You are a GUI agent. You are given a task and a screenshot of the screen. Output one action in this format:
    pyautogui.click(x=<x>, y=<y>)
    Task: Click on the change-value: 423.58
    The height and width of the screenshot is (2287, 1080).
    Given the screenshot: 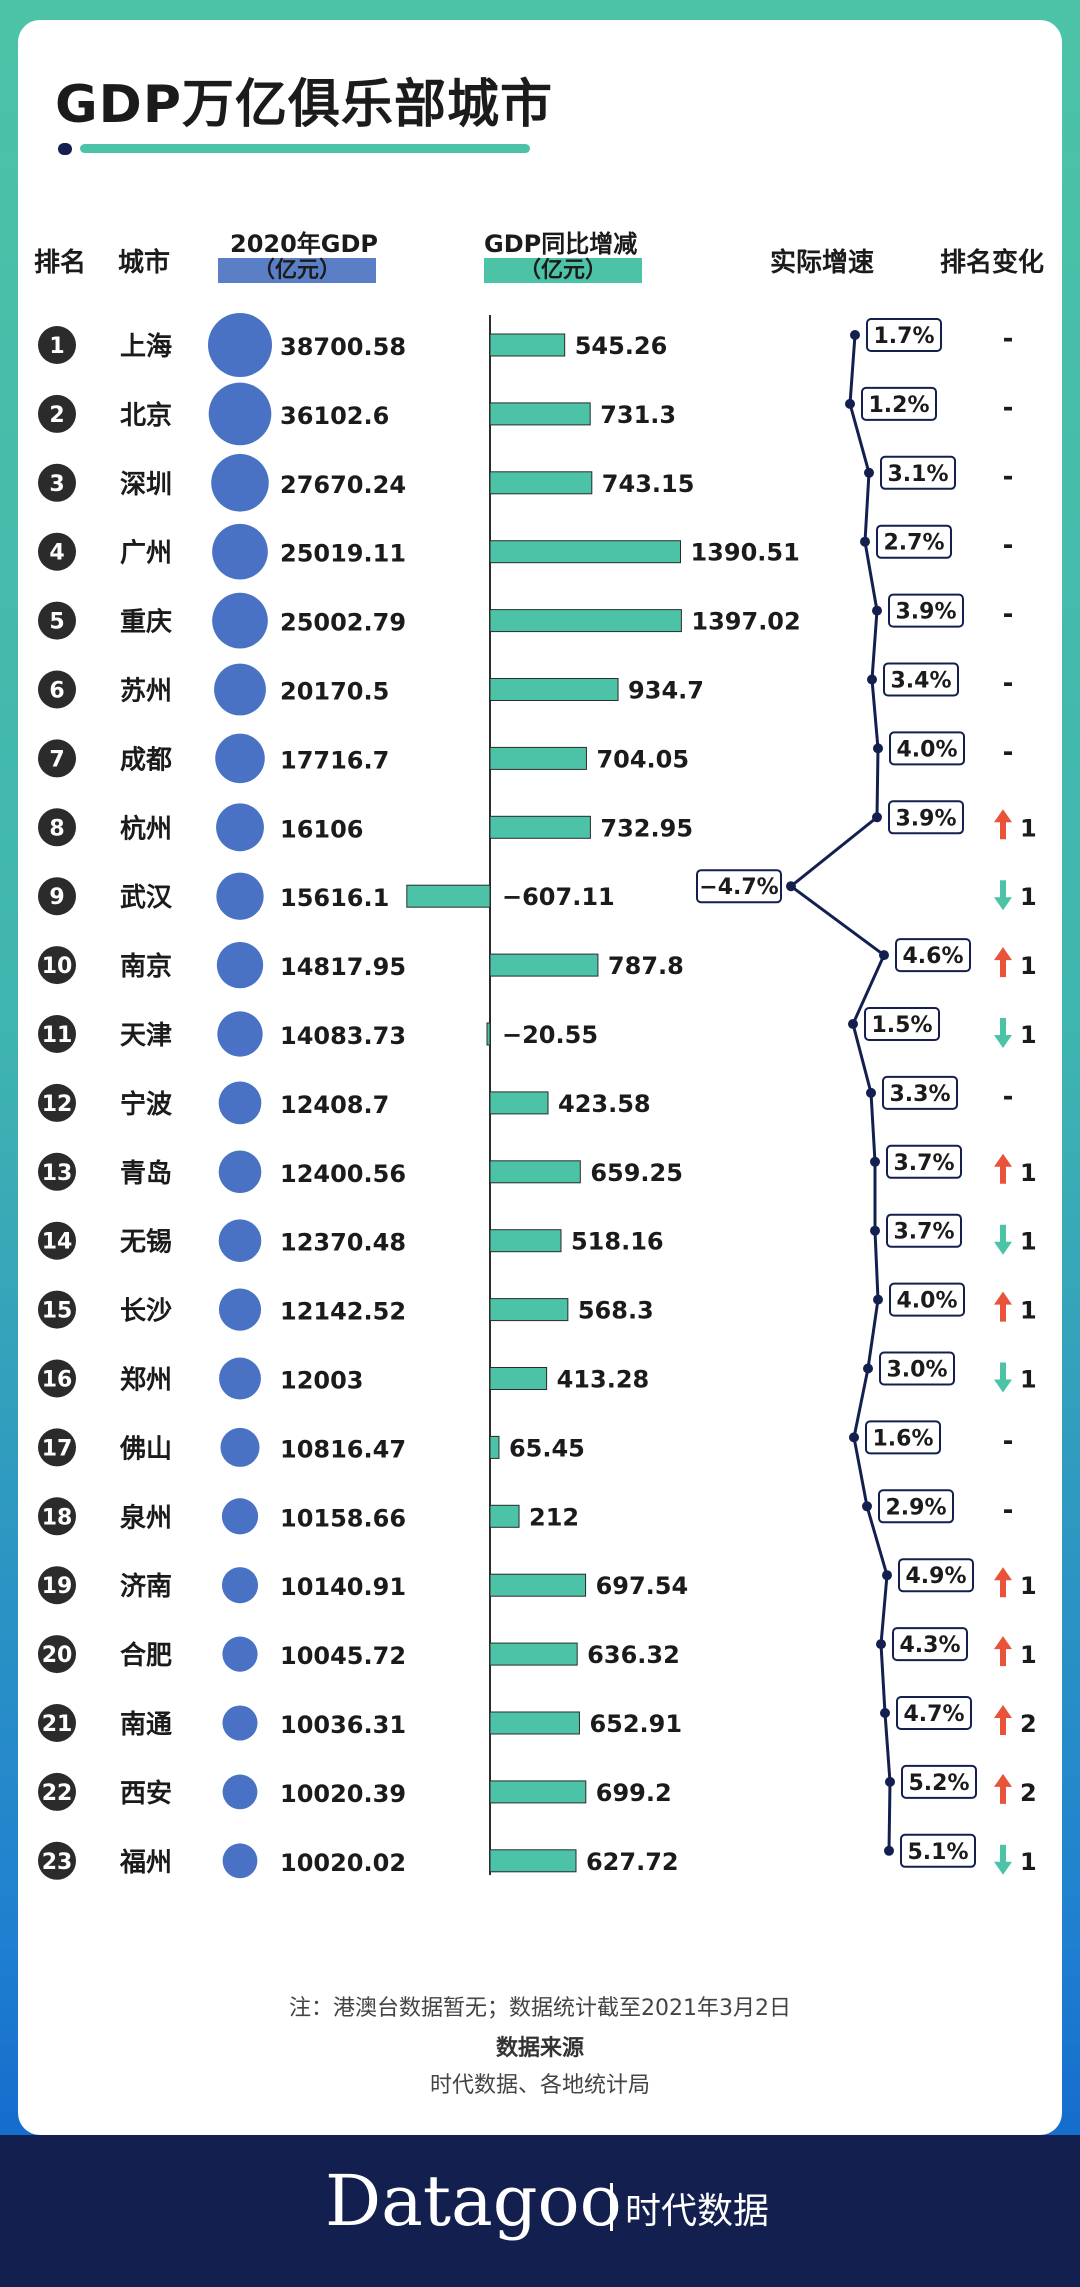 What is the action you would take?
    pyautogui.click(x=604, y=1104)
    